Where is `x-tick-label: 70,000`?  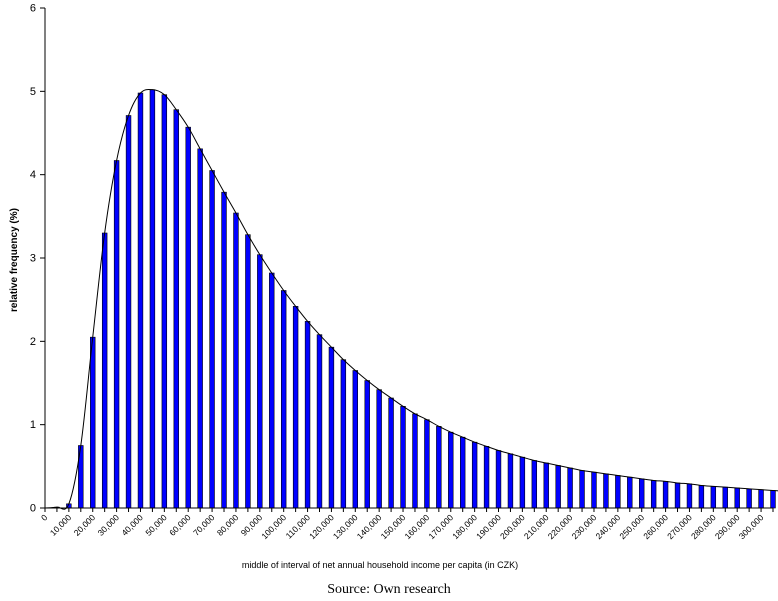
x-tick-label: 70,000 is located at coordinates (204, 525).